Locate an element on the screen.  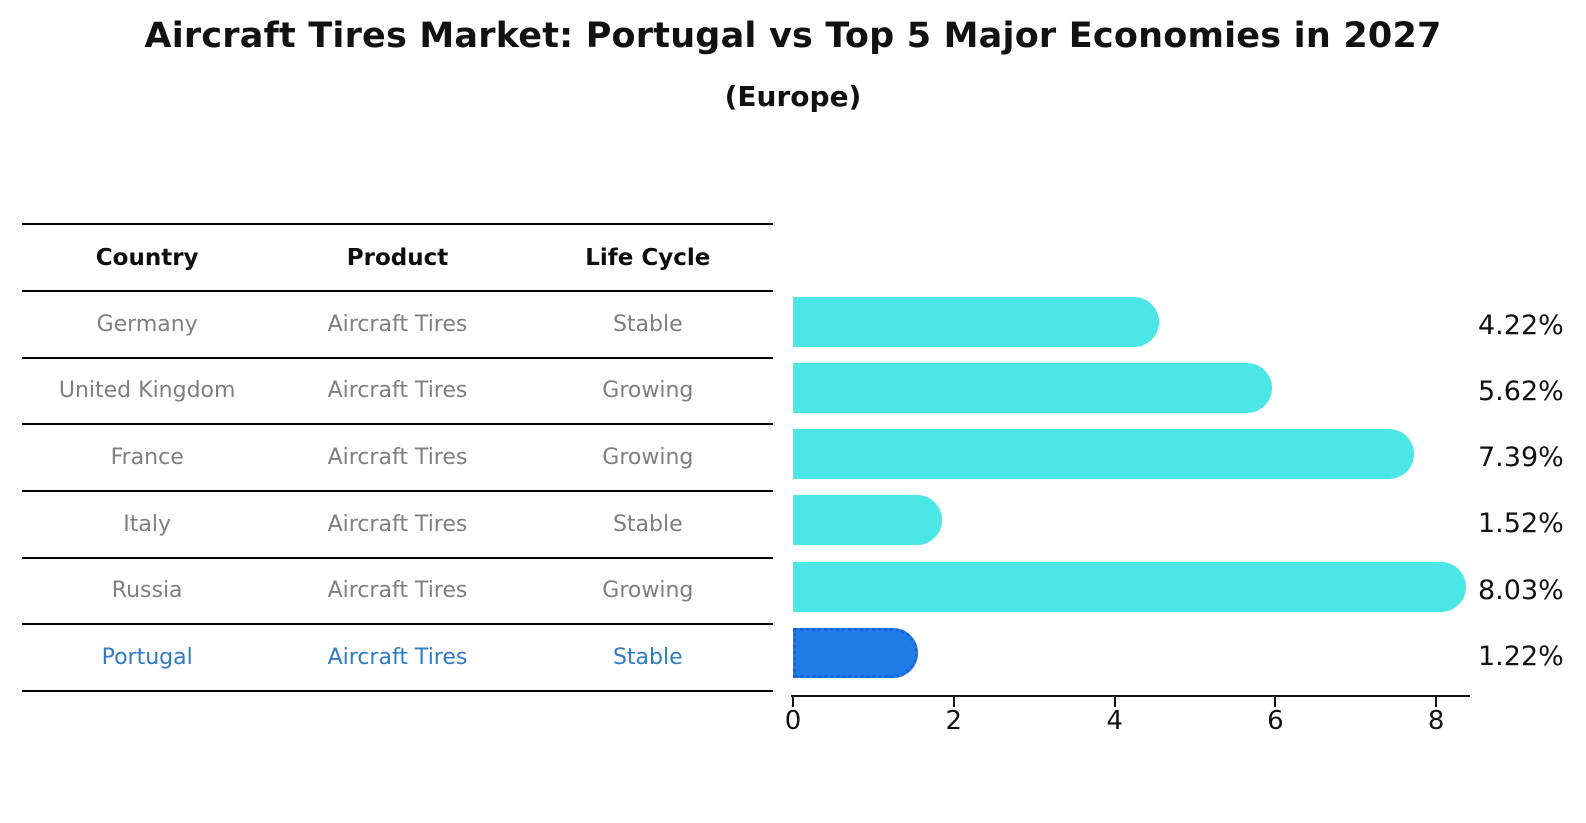
x-axis-tick-label: 4 is located at coordinates (1114, 721).